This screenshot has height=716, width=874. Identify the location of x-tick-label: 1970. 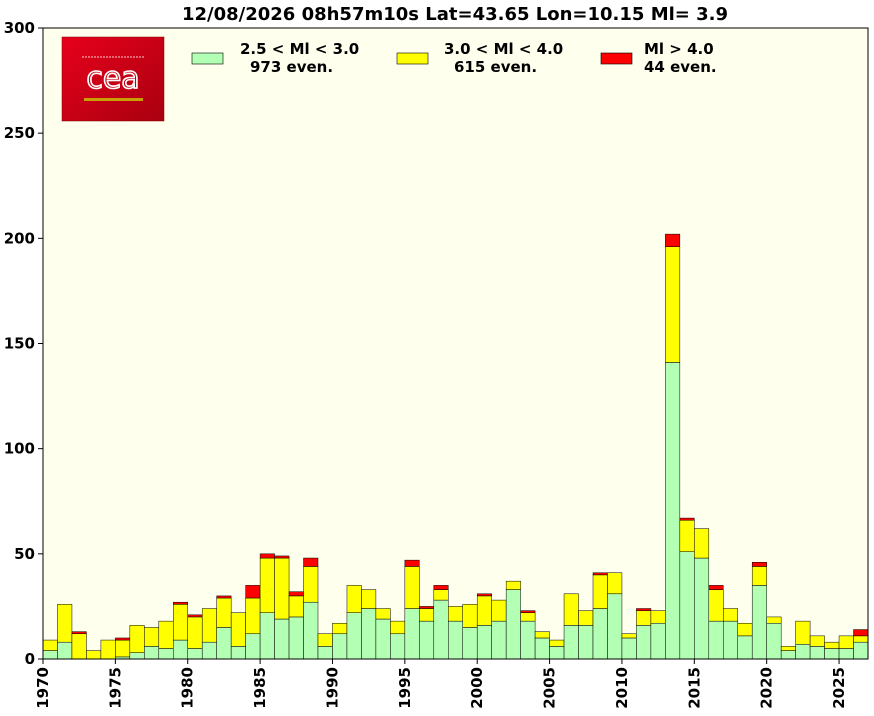
(43, 688).